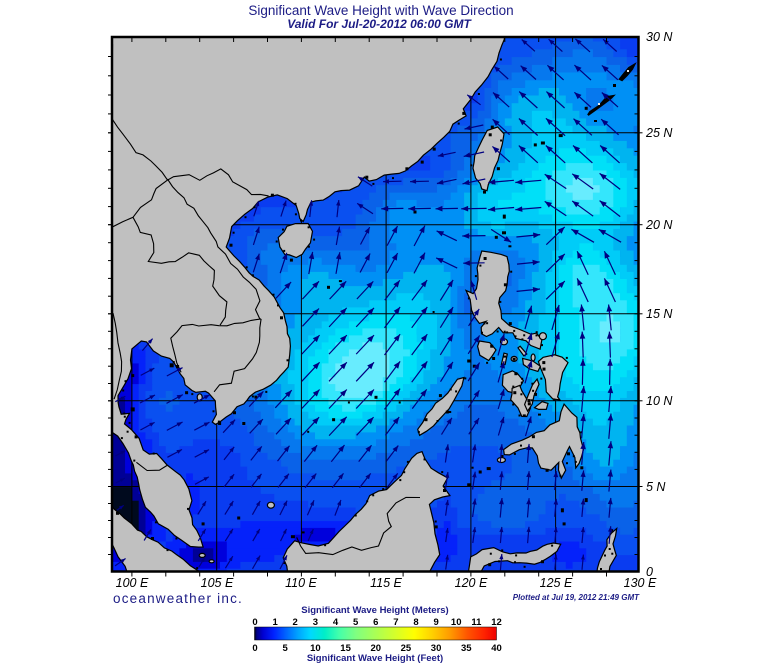 The width and height of the screenshot is (775, 670). Describe the element at coordinates (295, 622) in the screenshot. I see `svg-text: 2` at that location.